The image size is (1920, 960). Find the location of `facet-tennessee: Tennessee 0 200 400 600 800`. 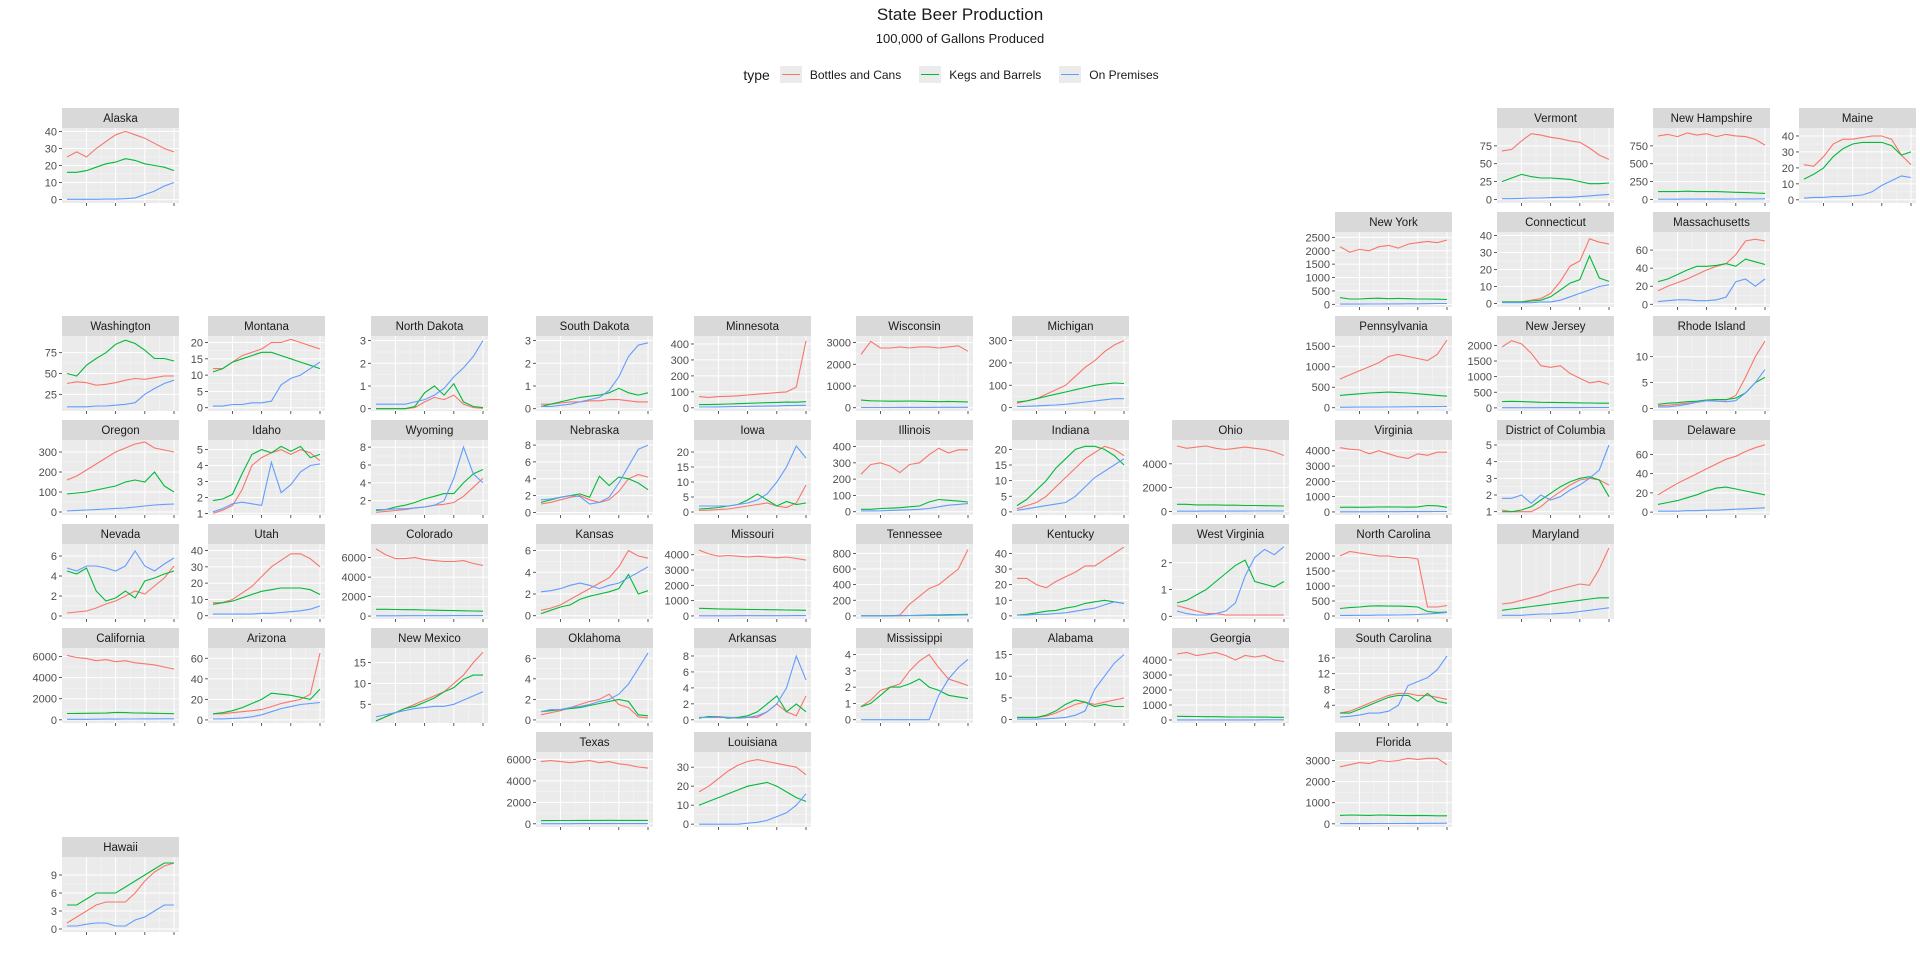

facet-tennessee: Tennessee 0 200 400 600 800 is located at coordinates (903, 573).